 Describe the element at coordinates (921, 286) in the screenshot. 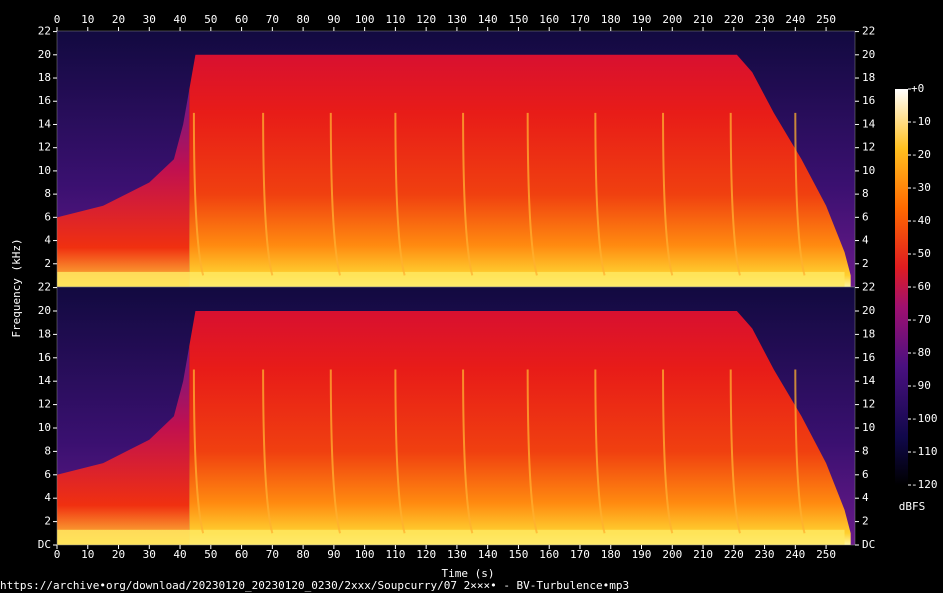

I see `colorbar-tick-label: -60` at that location.